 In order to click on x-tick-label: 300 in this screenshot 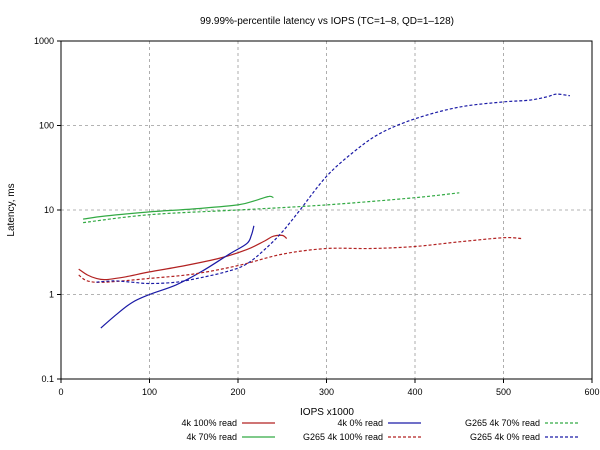, I will do `click(326, 392)`.